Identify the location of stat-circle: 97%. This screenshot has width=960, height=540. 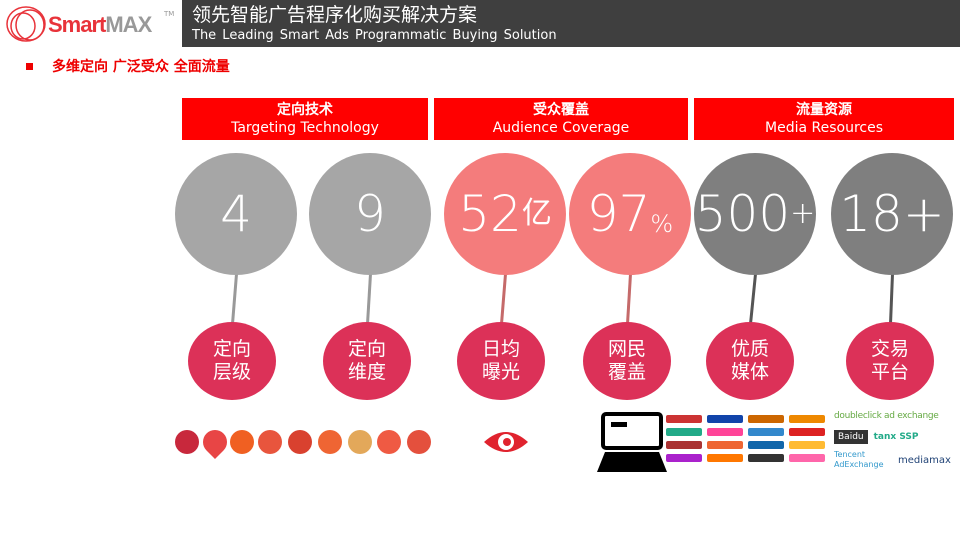
(630, 214).